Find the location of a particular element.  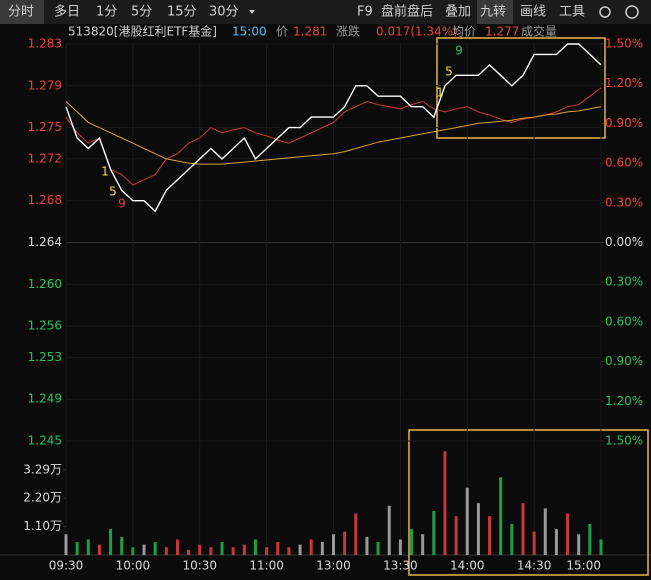

x-tick-label: 10:30 is located at coordinates (199, 566).